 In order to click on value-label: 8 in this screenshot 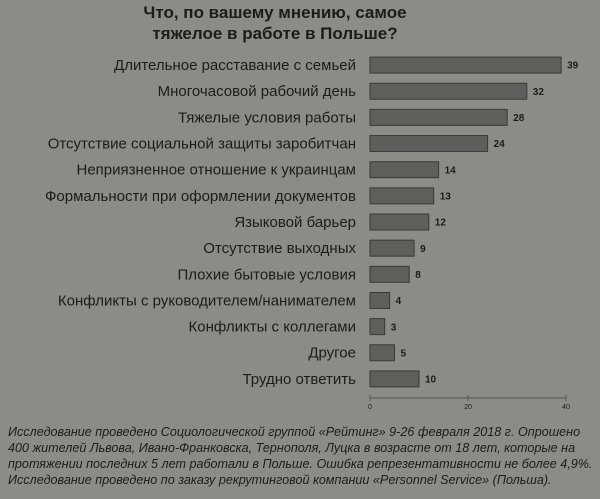, I will do `click(418, 275)`.